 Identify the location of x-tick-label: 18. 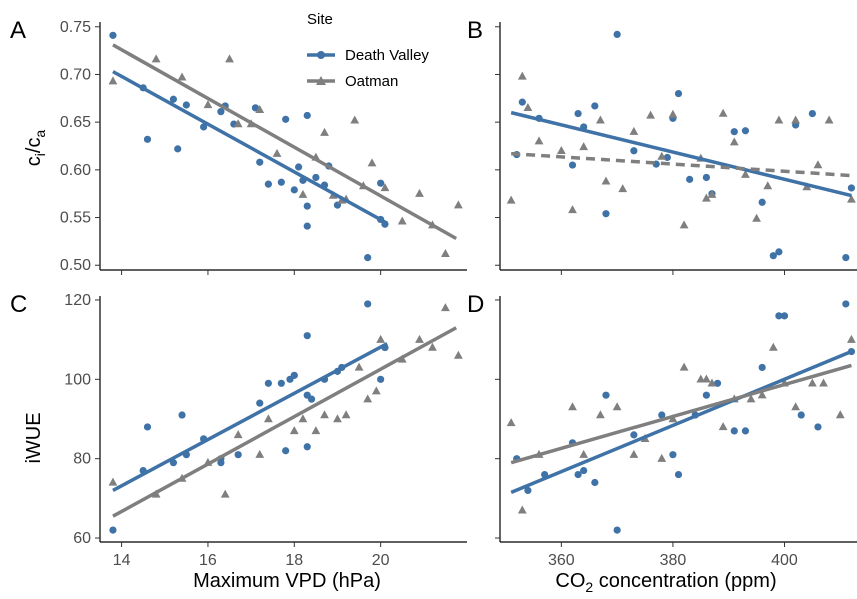
(294, 560).